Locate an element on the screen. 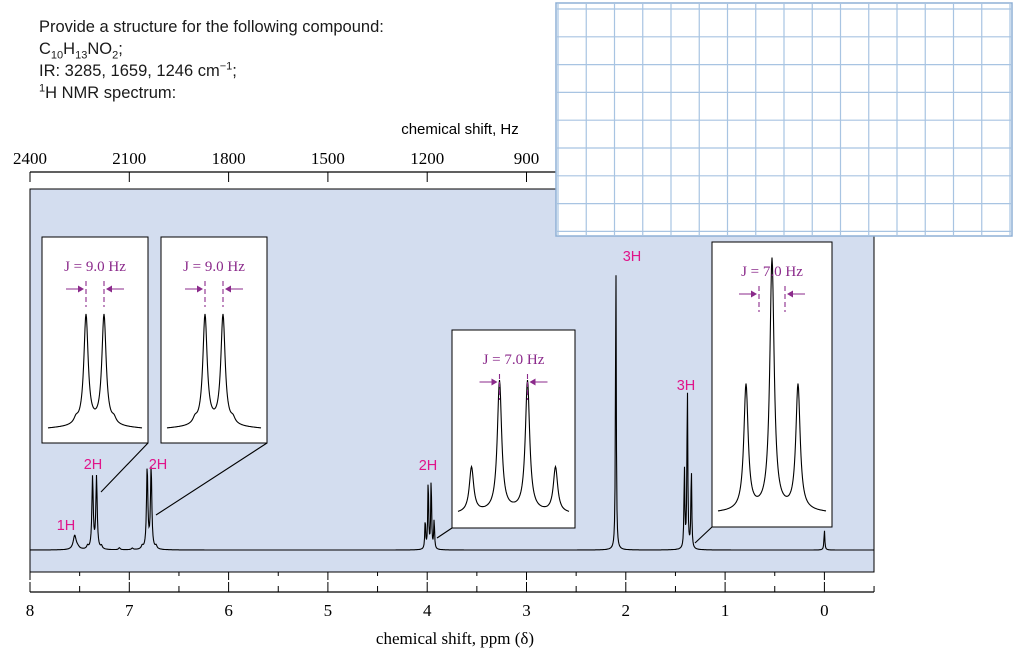 This screenshot has width=1015, height=654. ppm-tick-label: 4 is located at coordinates (427, 610).